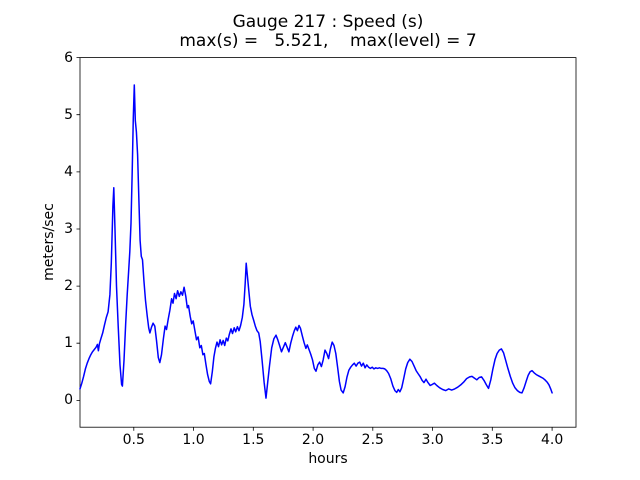  Describe the element at coordinates (328, 22) in the screenshot. I see `chart-title: Gauge 217 : Speed (s)` at that location.